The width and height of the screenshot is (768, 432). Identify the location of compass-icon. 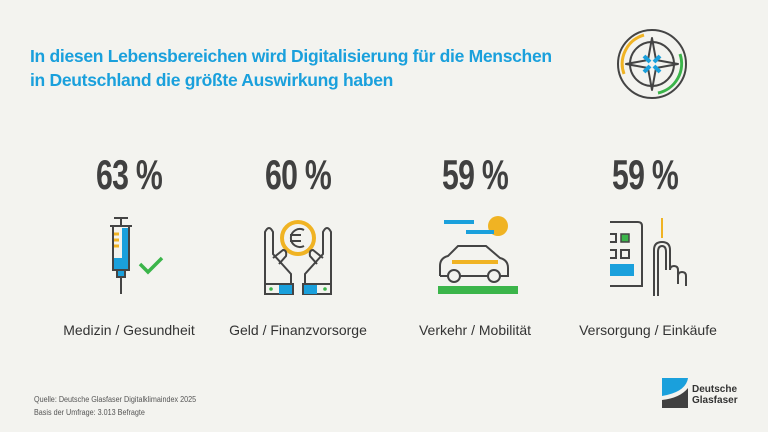
(652, 64).